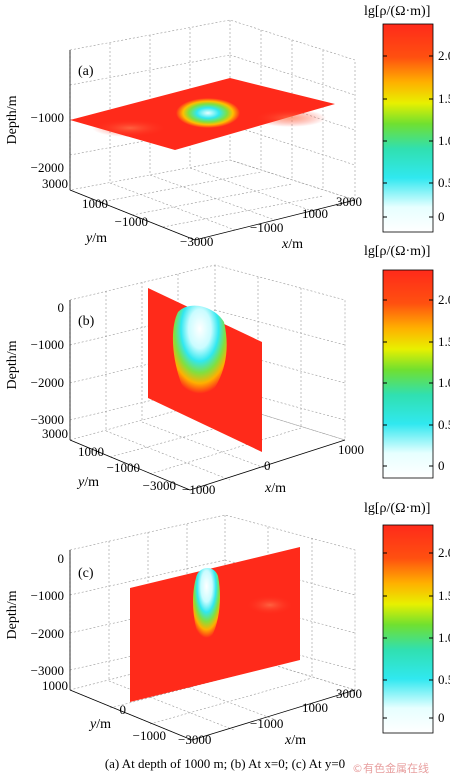 The width and height of the screenshot is (450, 780). I want to click on panel-c-xtick: −1000, so click(266, 723).